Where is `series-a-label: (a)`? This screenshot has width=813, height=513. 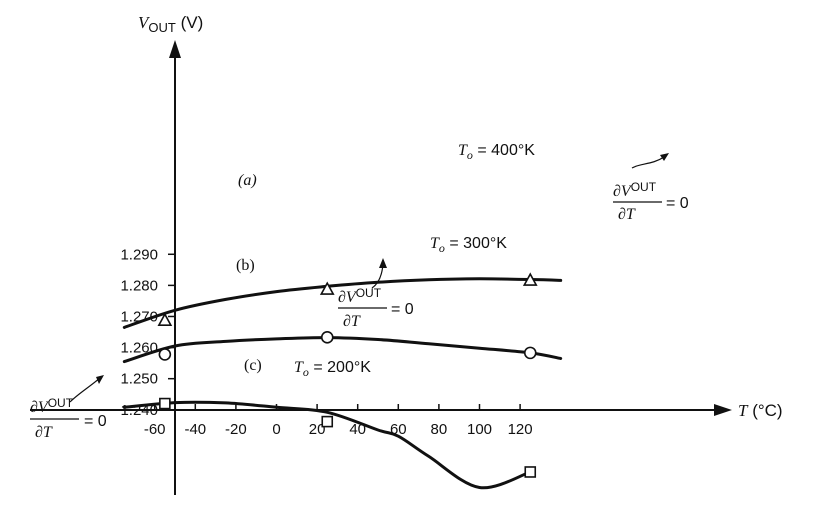
series-a-label: (a) is located at coordinates (247, 180).